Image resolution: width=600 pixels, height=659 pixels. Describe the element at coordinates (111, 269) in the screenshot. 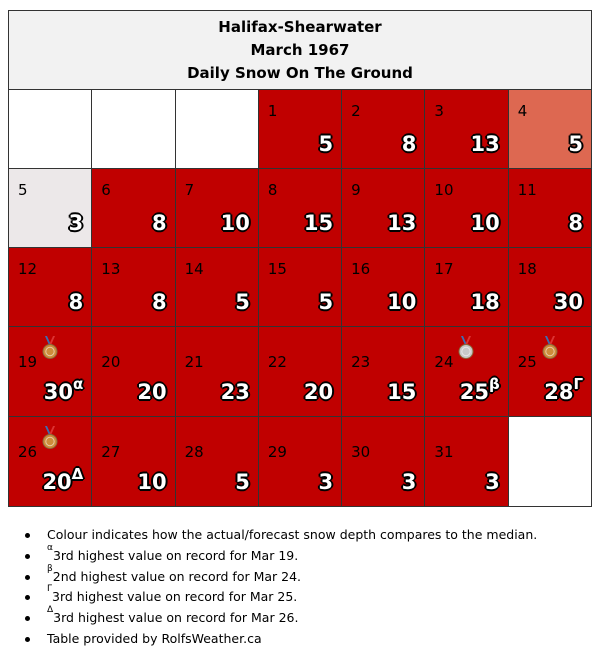

I see `day-number: 13` at that location.